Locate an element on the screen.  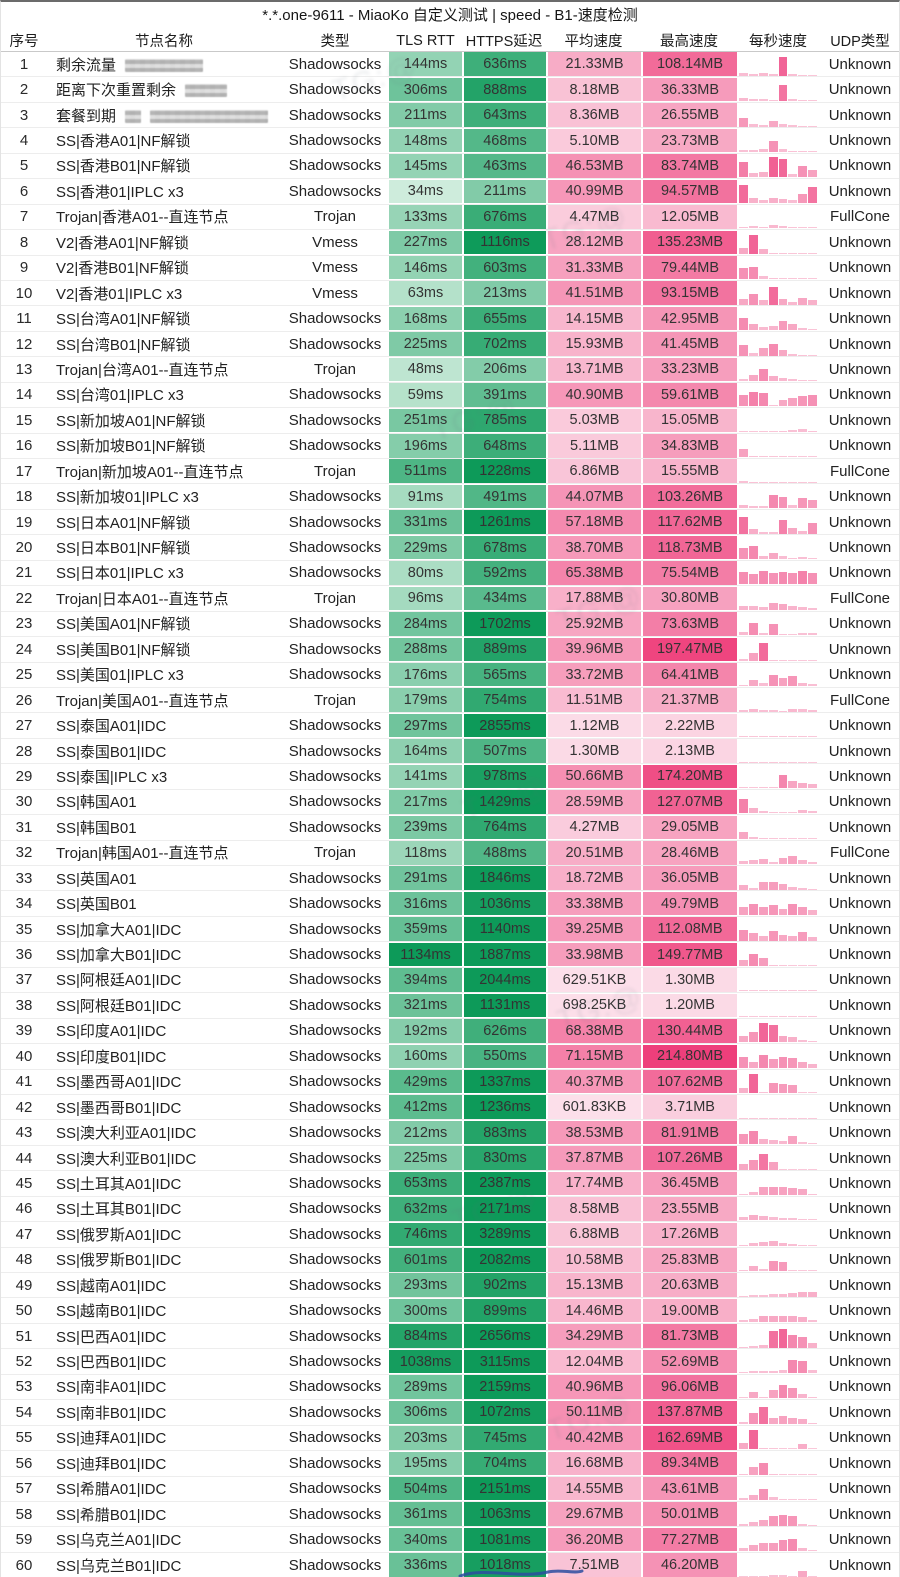
https-latency-cell: 507ms is located at coordinates (505, 751).